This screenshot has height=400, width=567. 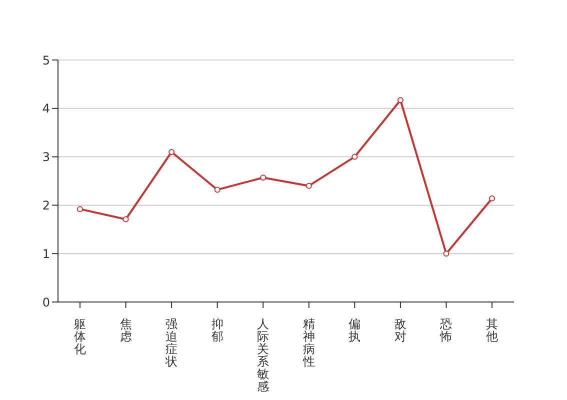 What do you see at coordinates (46, 302) in the screenshot?
I see `y-tick-label: 0` at bounding box center [46, 302].